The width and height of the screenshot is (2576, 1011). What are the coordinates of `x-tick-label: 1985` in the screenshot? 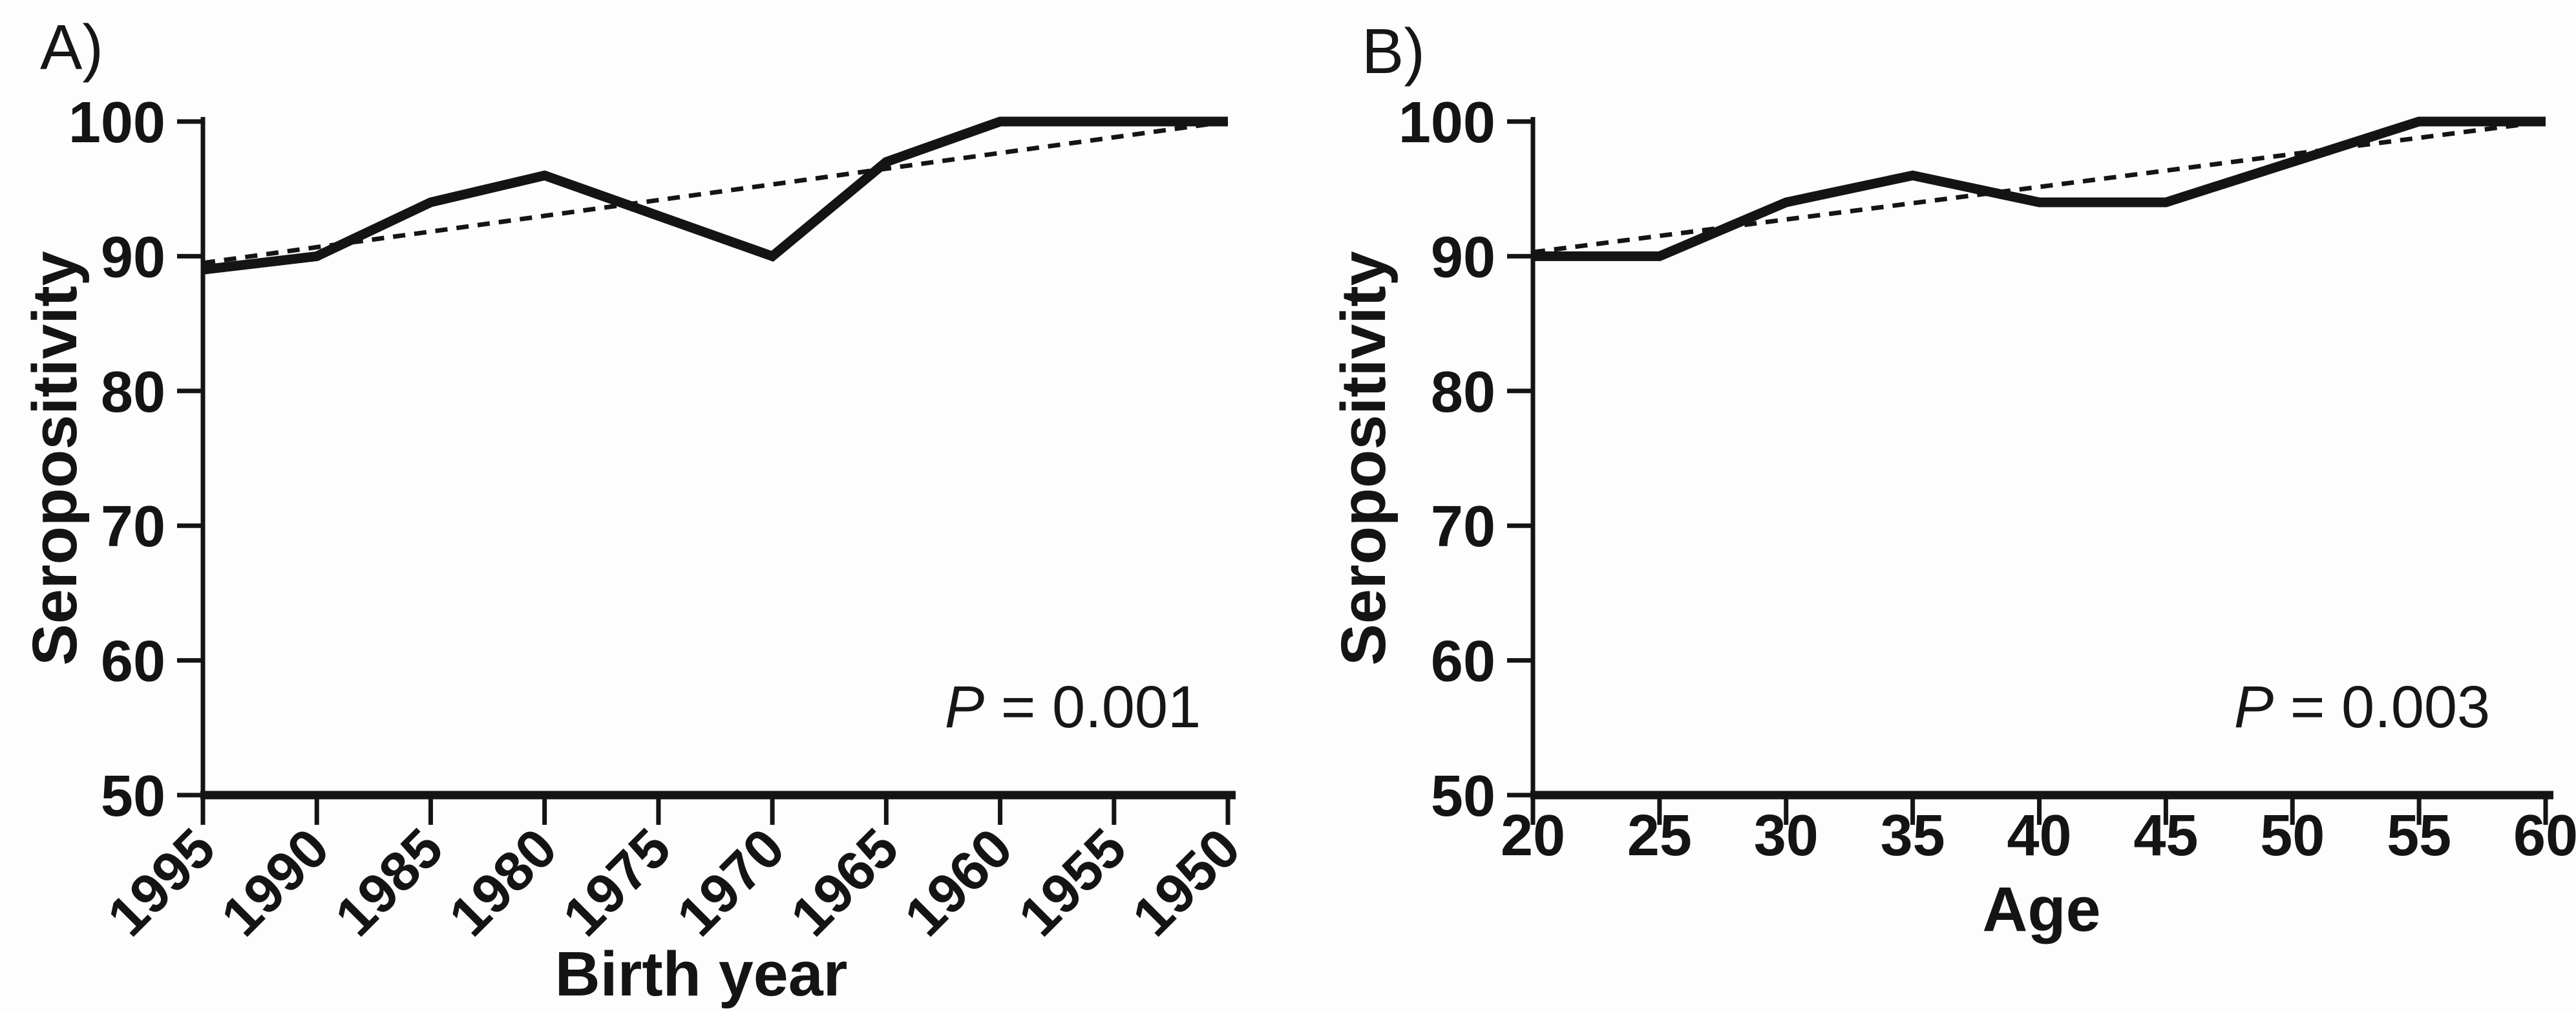 It's located at (389, 882).